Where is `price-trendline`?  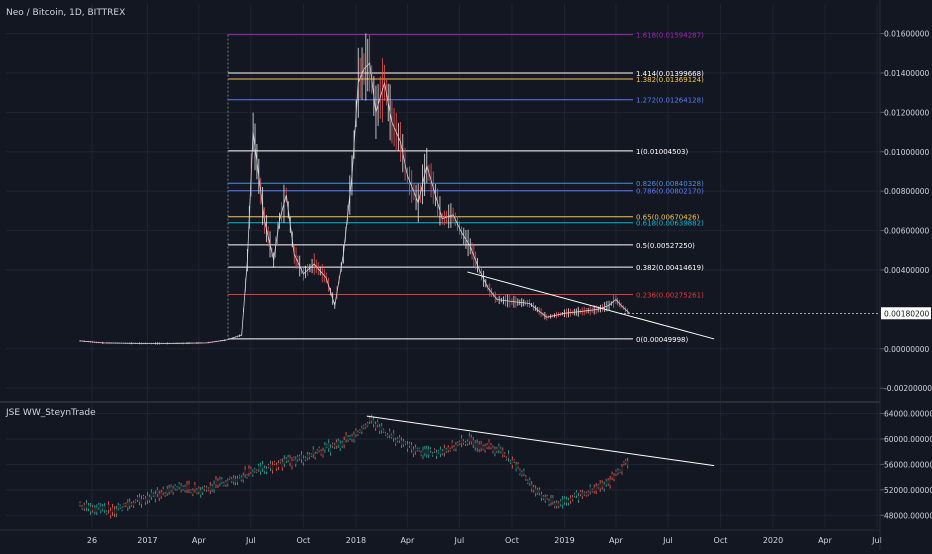 price-trendline is located at coordinates (591, 305).